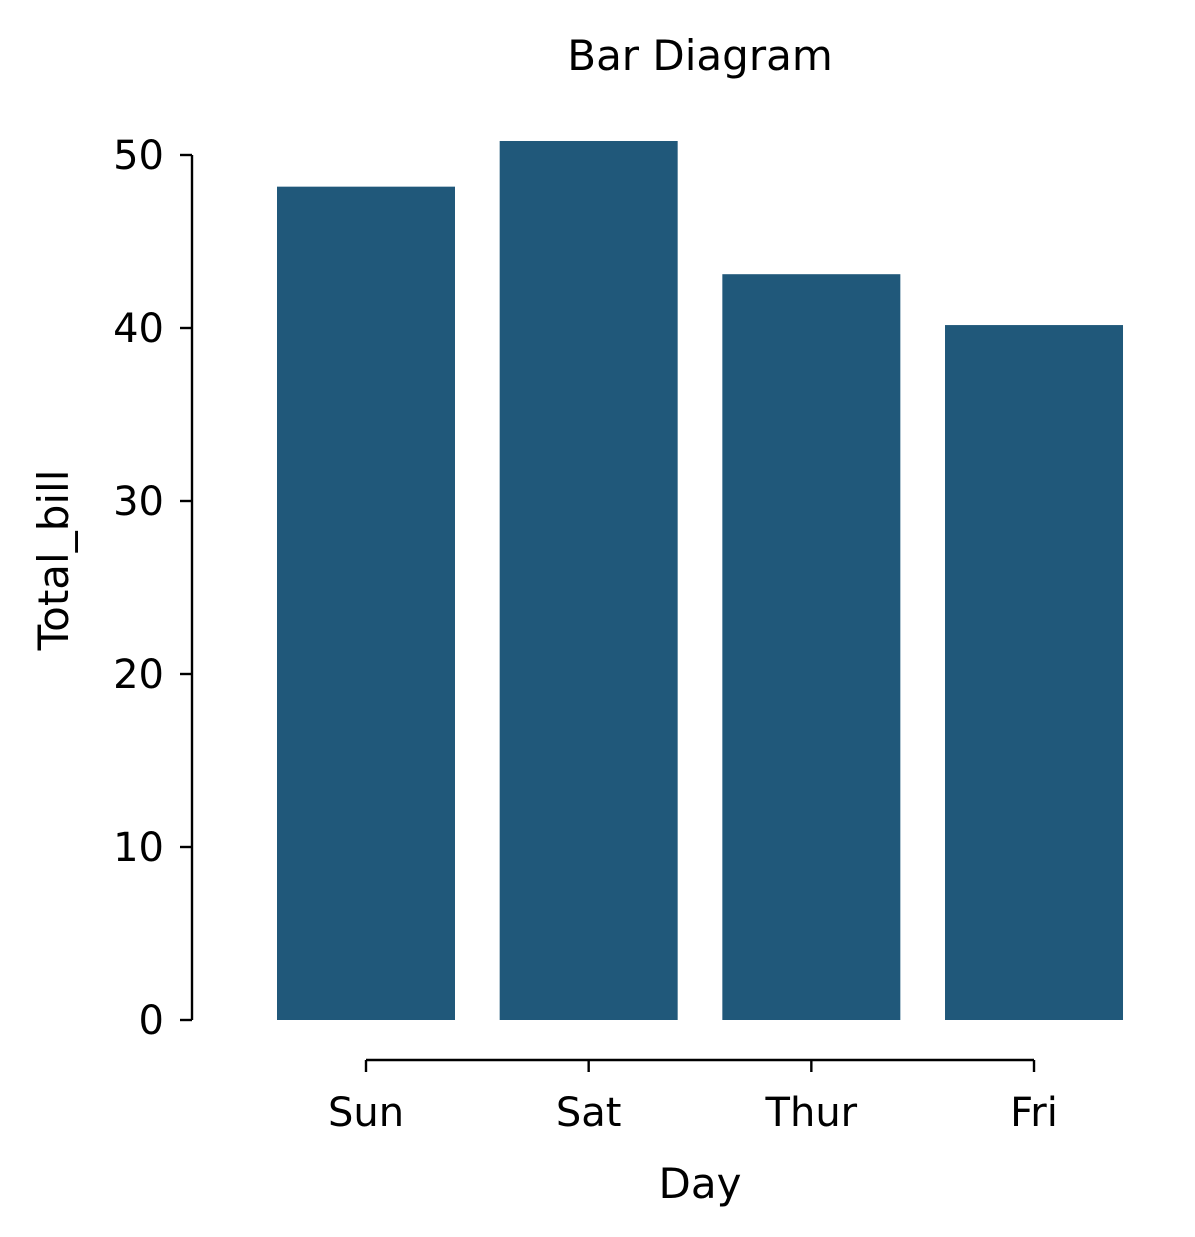 The width and height of the screenshot is (1195, 1237). Describe the element at coordinates (138, 156) in the screenshot. I see `y-tick-label-50: 50` at that location.